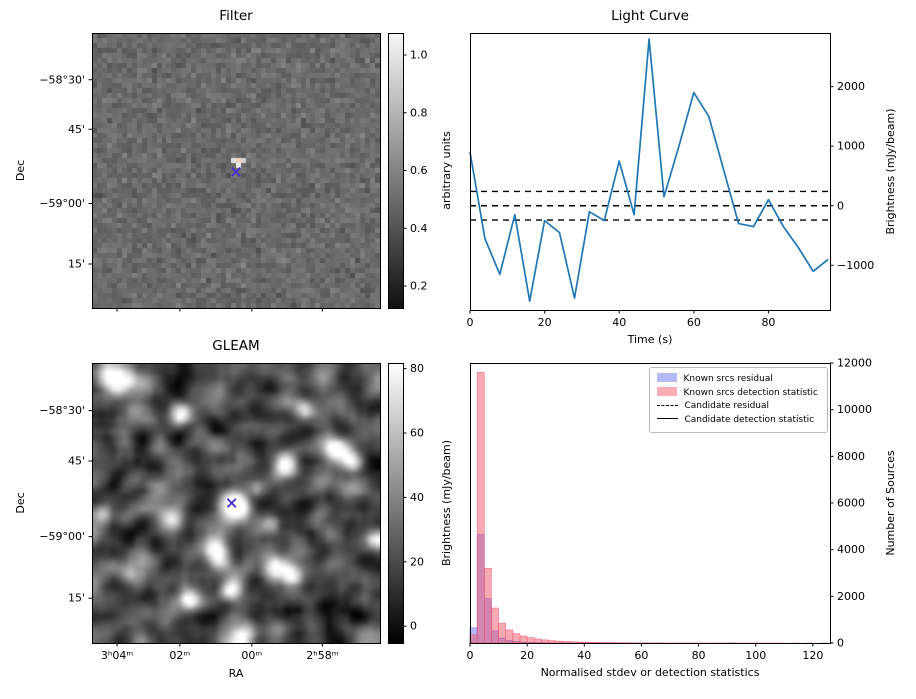 This screenshot has height=699, width=916. I want to click on legend-label: Known srcs detection statistic, so click(750, 392).